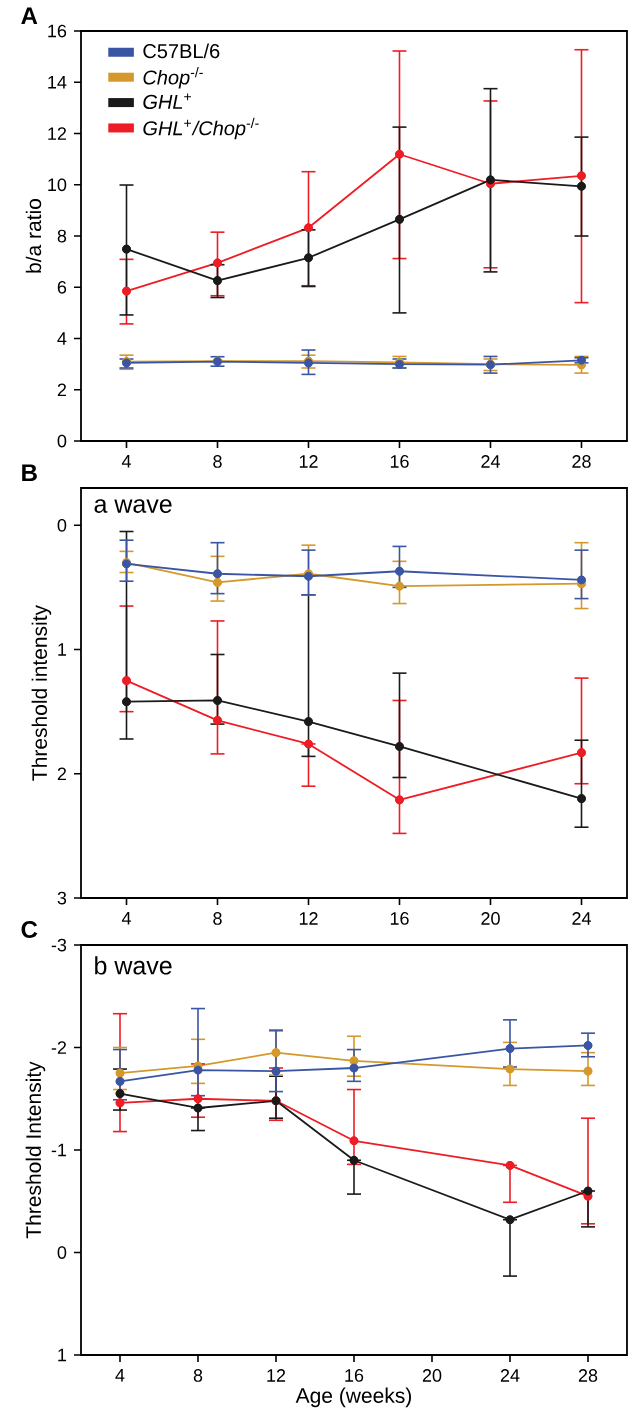  Describe the element at coordinates (29, 929) in the screenshot. I see `chart-title: C` at that location.